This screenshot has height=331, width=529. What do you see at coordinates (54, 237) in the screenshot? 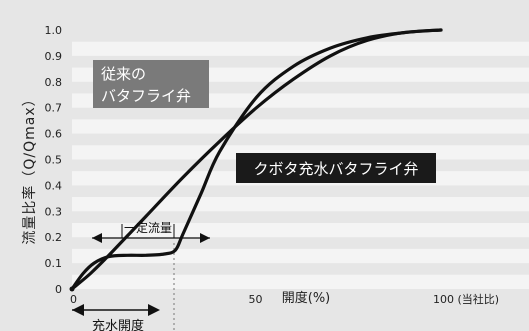
I see `y-tick-label: 0.2` at bounding box center [54, 237].